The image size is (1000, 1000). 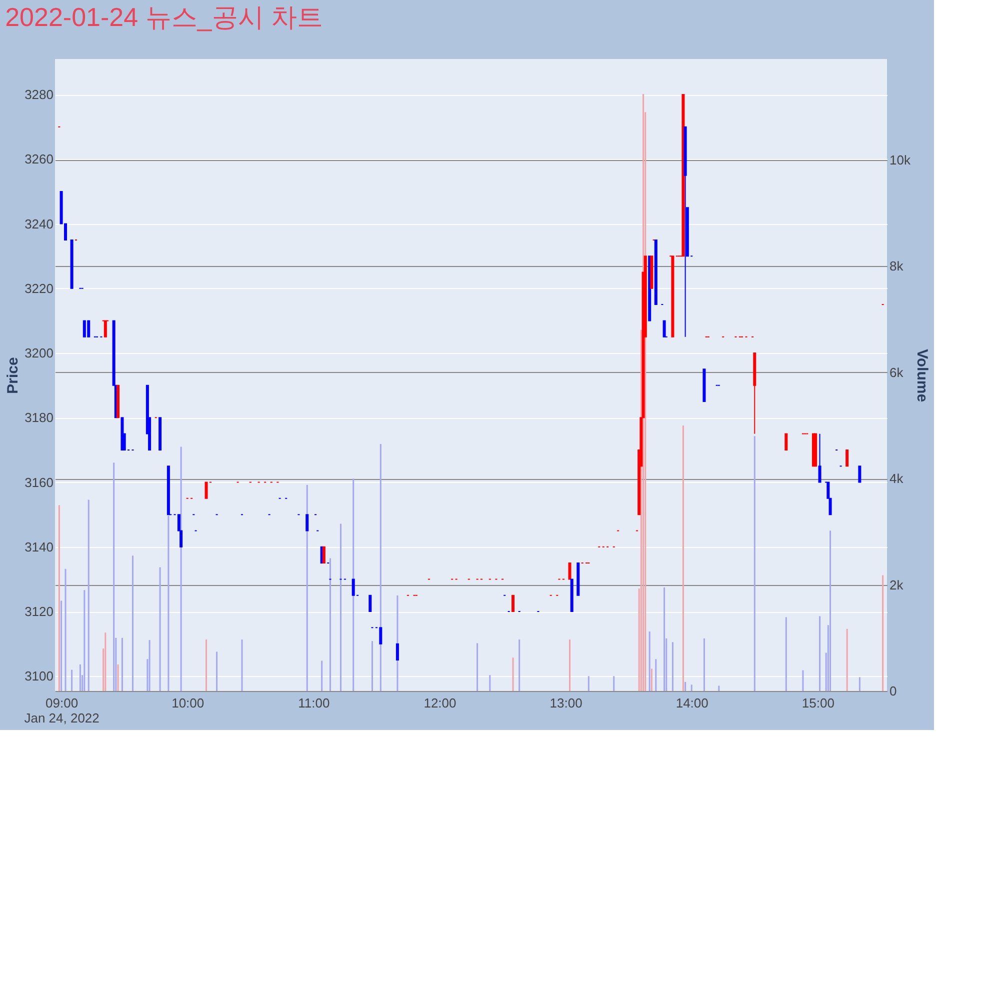 I want to click on y-tick-label: 3100, so click(x=39, y=676).